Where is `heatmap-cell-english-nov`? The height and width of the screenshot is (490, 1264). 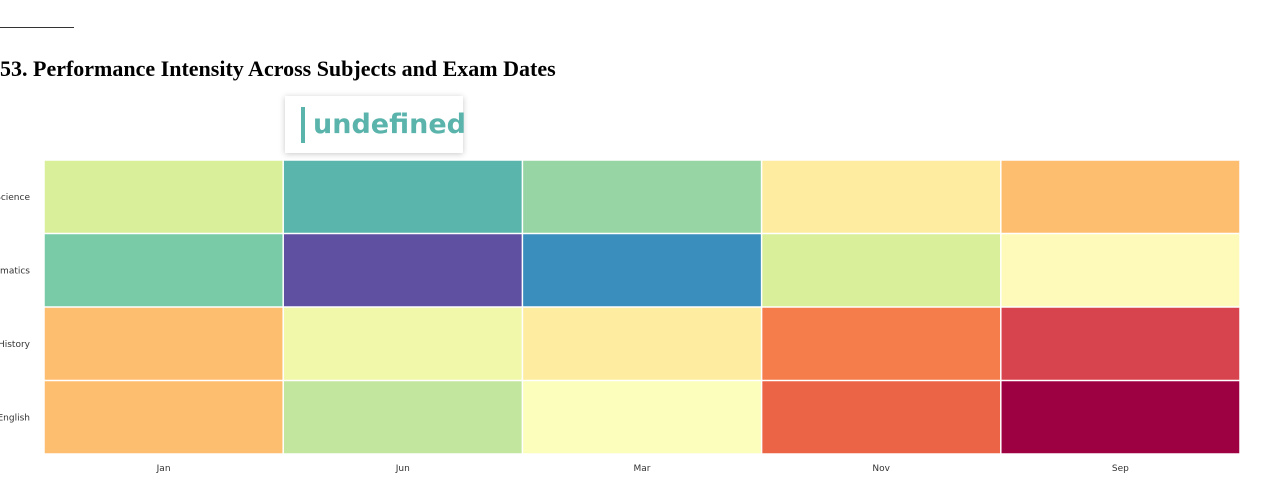 heatmap-cell-english-nov is located at coordinates (881, 417).